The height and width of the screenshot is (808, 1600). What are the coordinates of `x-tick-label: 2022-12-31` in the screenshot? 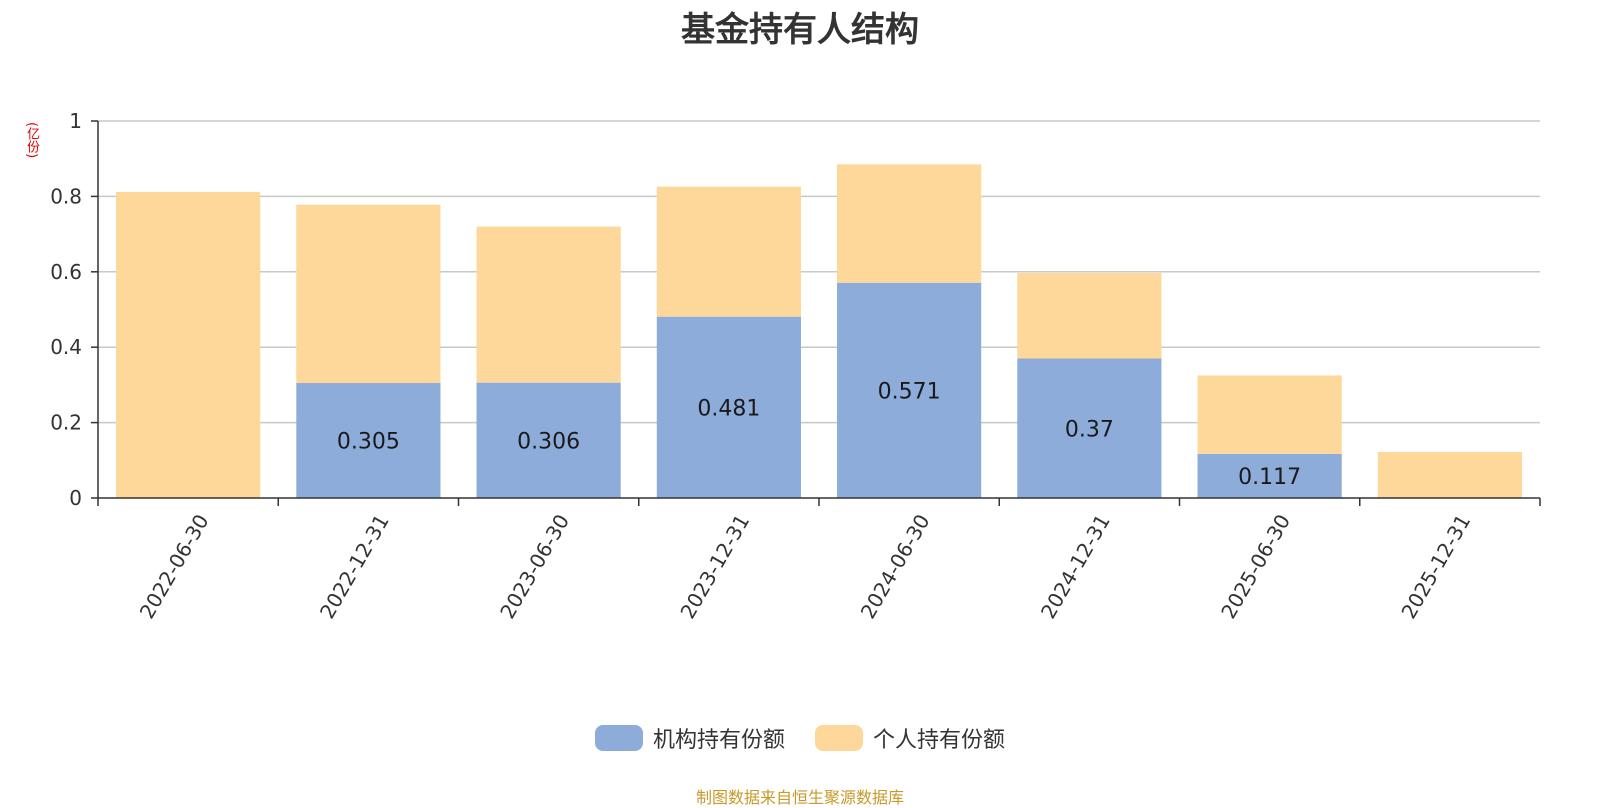 It's located at (354, 566).